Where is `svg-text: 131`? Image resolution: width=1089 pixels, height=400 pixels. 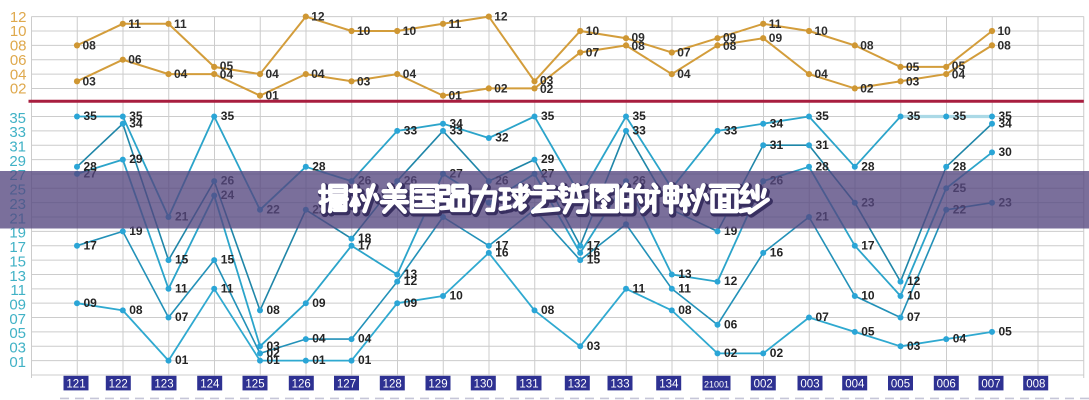
svg-text: 131 is located at coordinates (528, 384).